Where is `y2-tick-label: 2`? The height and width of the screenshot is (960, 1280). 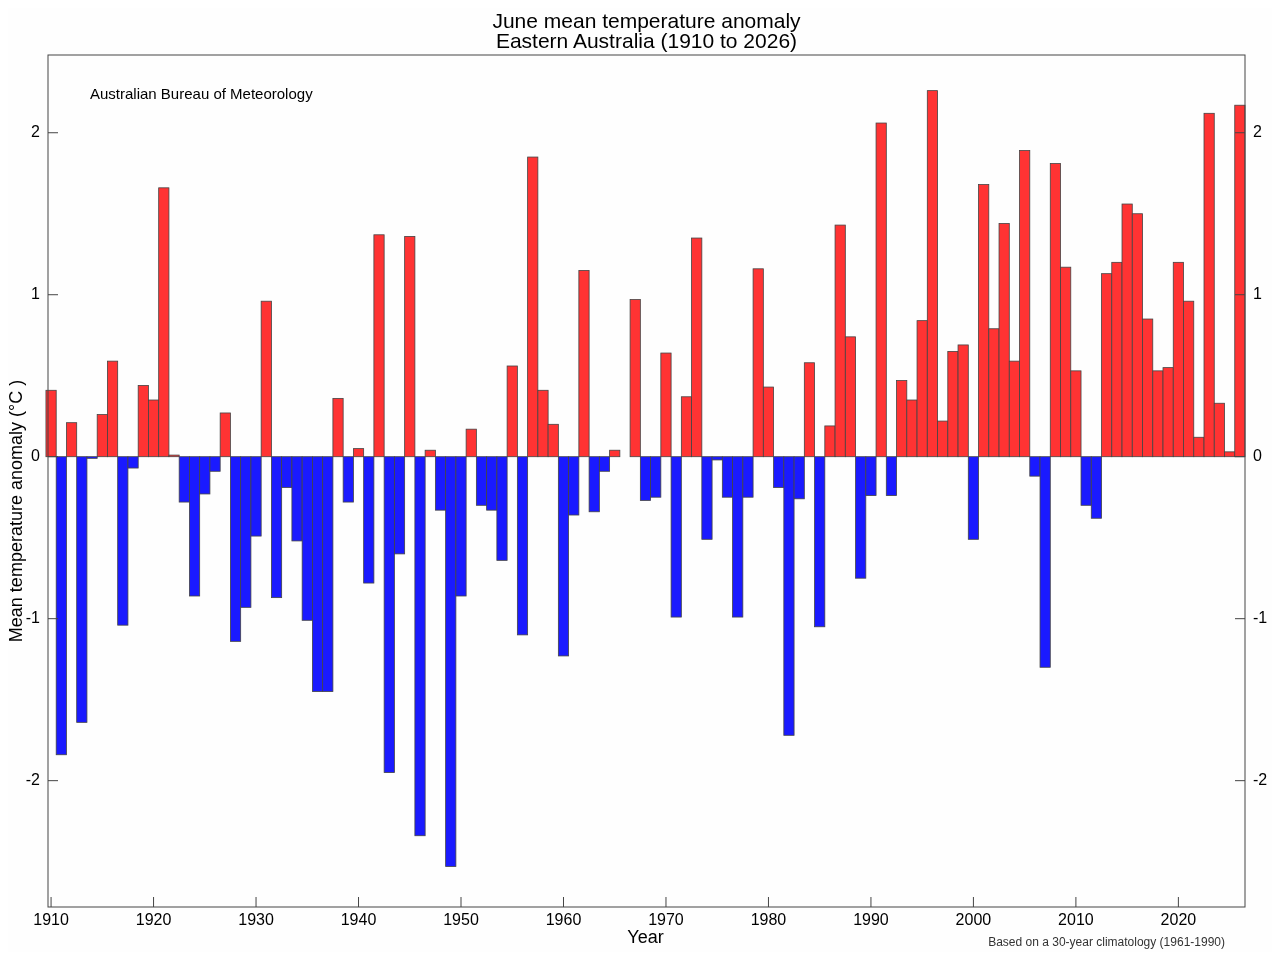 y2-tick-label: 2 is located at coordinates (1257, 131).